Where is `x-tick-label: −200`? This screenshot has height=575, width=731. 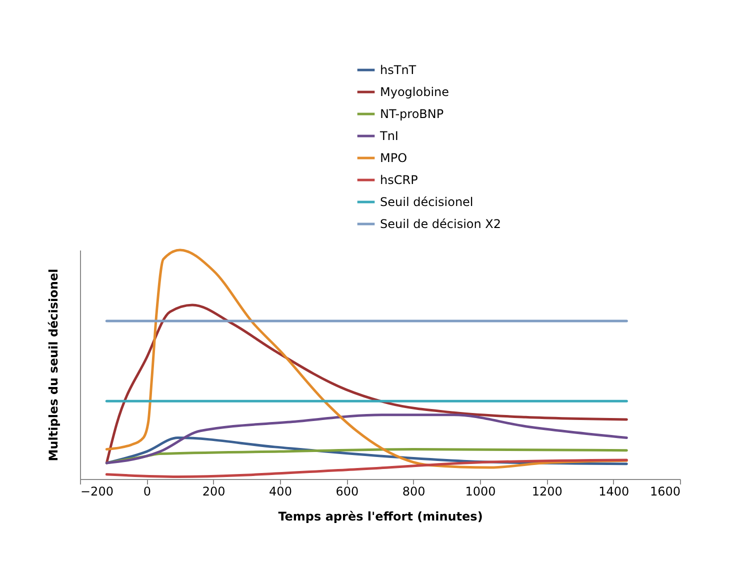 x-tick-label: −200 is located at coordinates (97, 491).